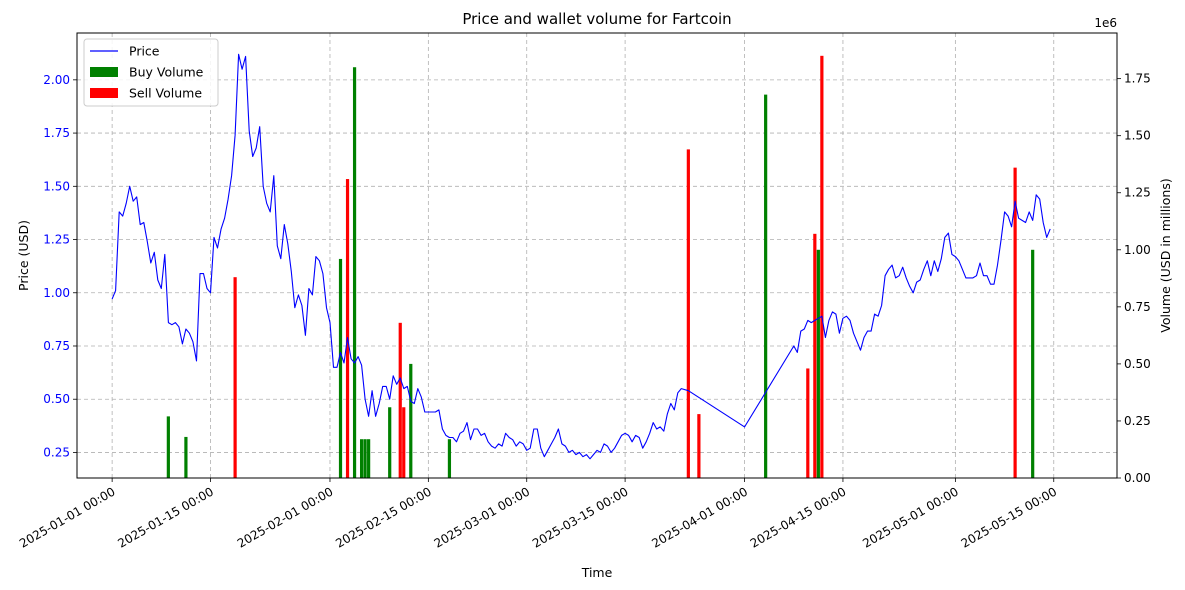 The width and height of the screenshot is (1185, 590). Describe the element at coordinates (56, 240) in the screenshot. I see `y-left-tick-label: 1.25` at that location.